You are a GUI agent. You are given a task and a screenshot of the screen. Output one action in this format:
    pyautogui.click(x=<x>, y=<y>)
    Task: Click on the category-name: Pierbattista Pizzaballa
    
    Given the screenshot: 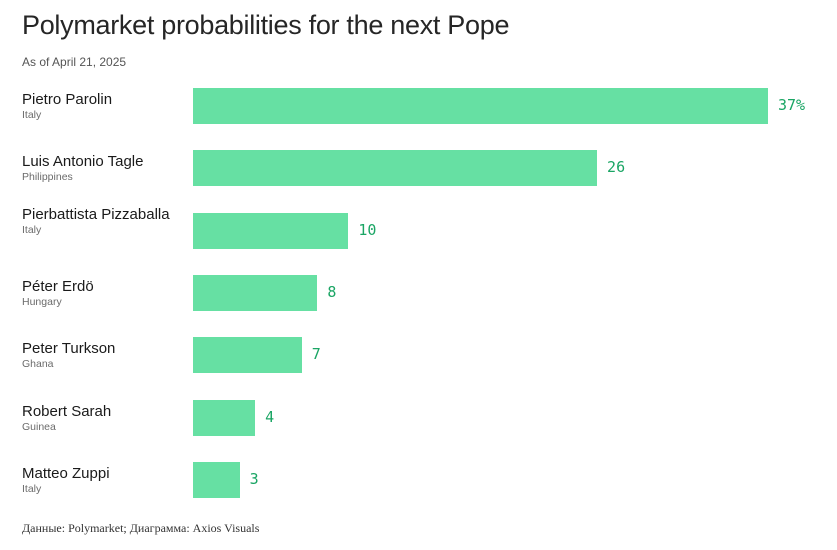 What is the action you would take?
    pyautogui.click(x=96, y=214)
    